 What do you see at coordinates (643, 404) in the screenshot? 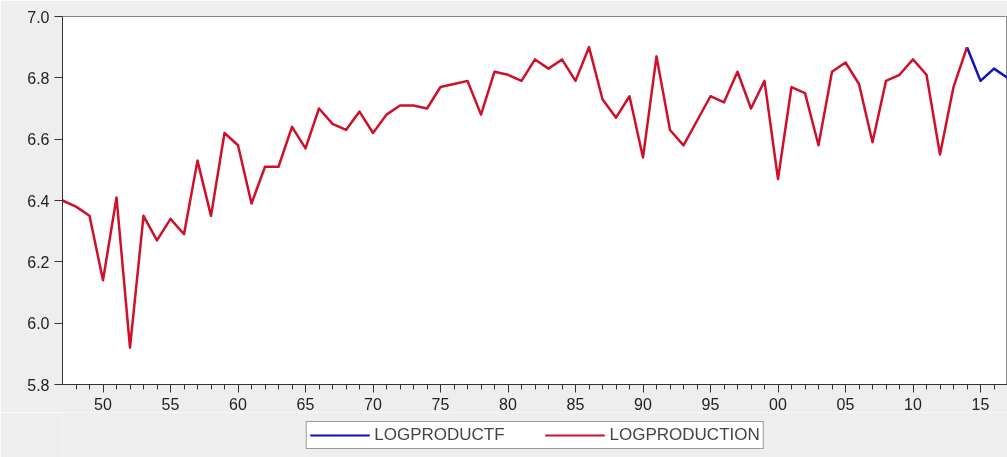
I see `x-tick-label: 90` at bounding box center [643, 404].